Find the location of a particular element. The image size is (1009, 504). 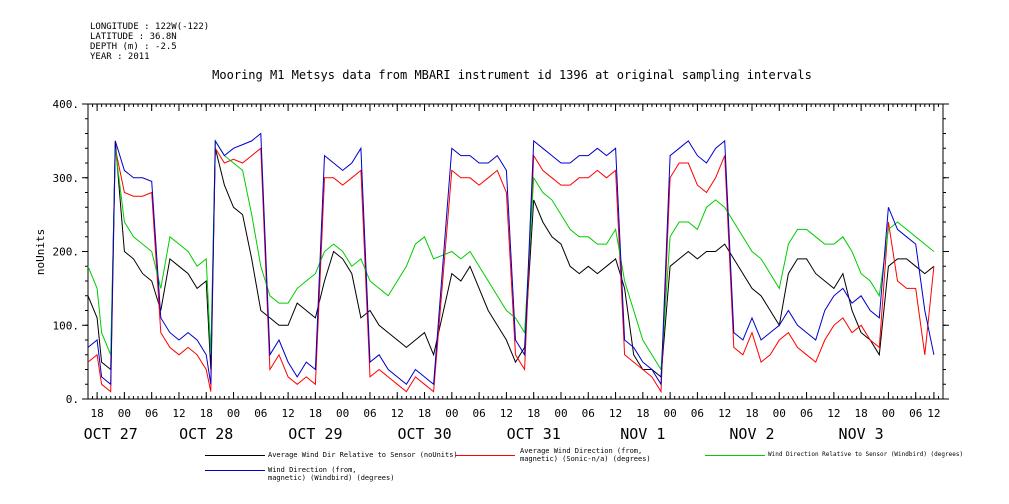

y-tick-label: 400. is located at coordinates (66, 104).